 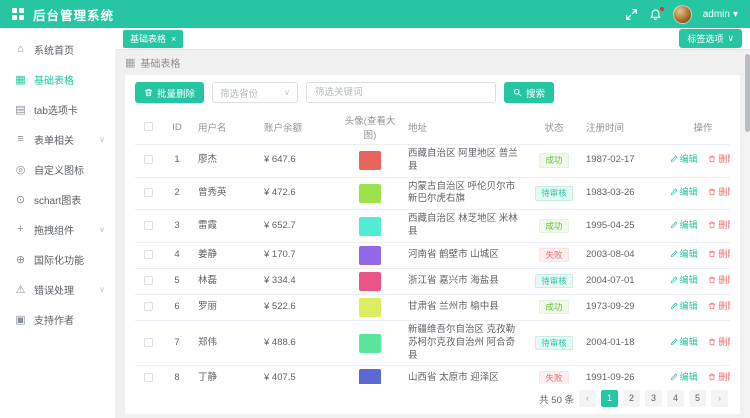 What do you see at coordinates (747, 234) in the screenshot?
I see `scrollbar` at bounding box center [747, 234].